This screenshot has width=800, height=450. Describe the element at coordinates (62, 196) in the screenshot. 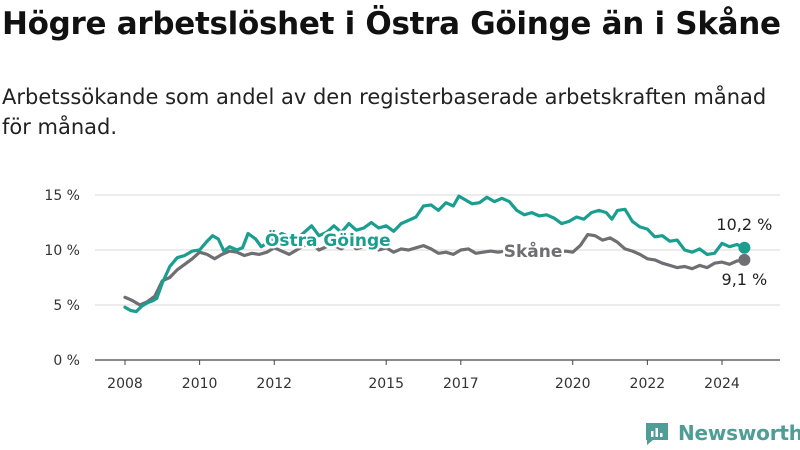

I see `y-tick-label: 15 %` at that location.